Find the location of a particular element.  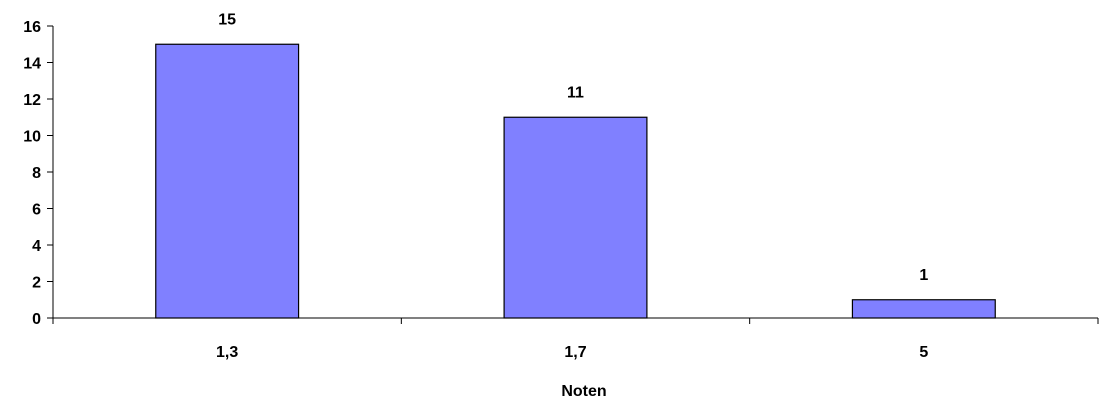

y-tick-label: 12 is located at coordinates (32, 100).